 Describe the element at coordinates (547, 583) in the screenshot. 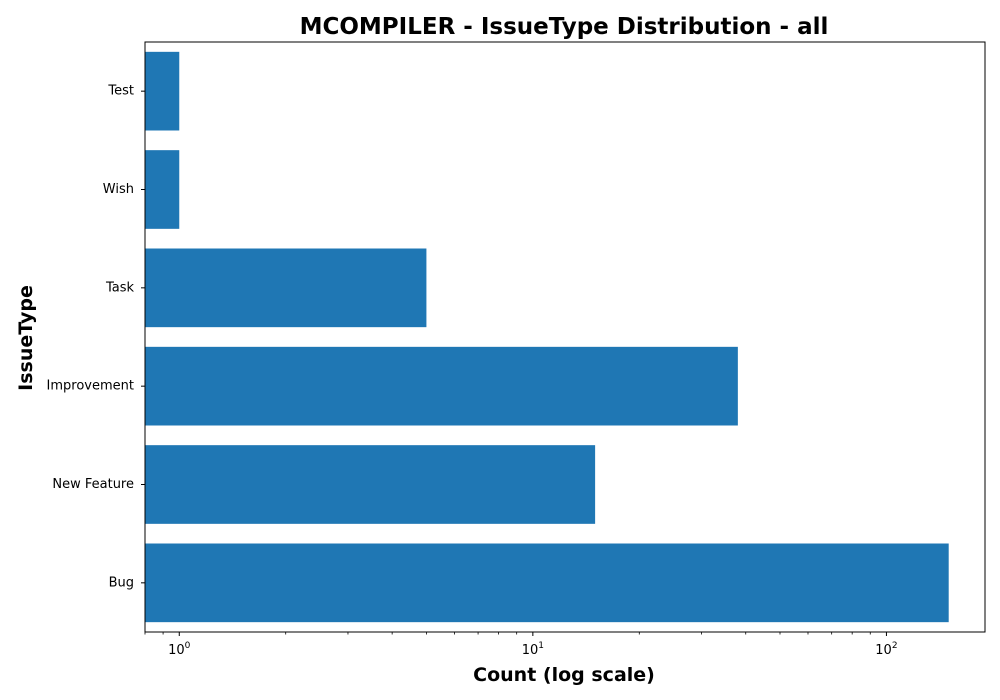

I see `bar-bug` at that location.